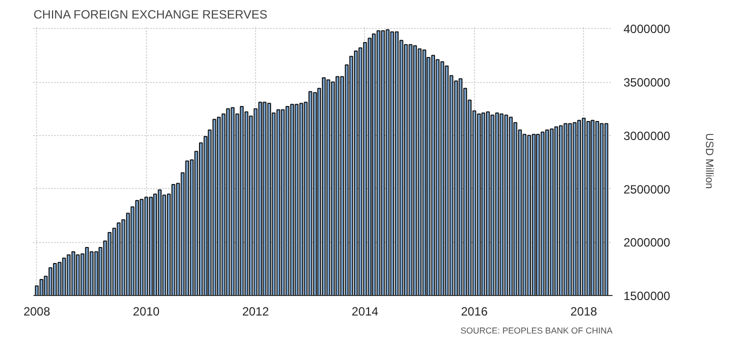 The height and width of the screenshot is (340, 730). Describe the element at coordinates (151, 15) in the screenshot. I see `chart-title: CHINA FOREIGN EXCHANGE RESERVES` at that location.